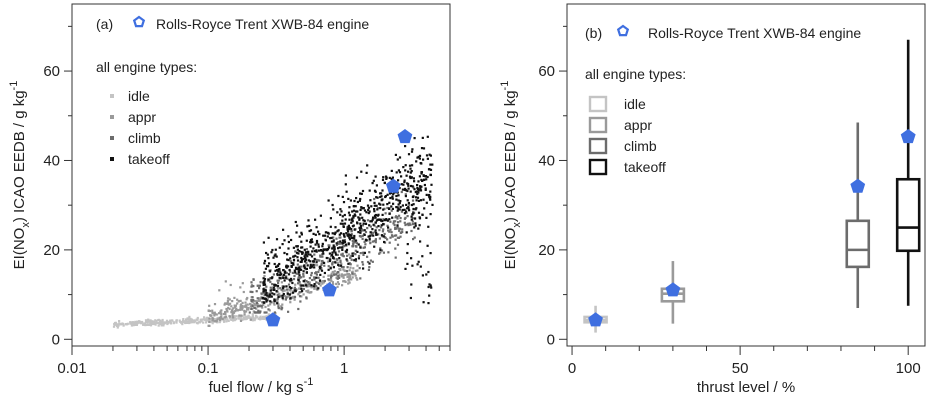 This screenshot has width=927, height=402. What do you see at coordinates (627, 135) in the screenshot?
I see `panel-b-legend: idle appr climb takeoff` at bounding box center [627, 135].